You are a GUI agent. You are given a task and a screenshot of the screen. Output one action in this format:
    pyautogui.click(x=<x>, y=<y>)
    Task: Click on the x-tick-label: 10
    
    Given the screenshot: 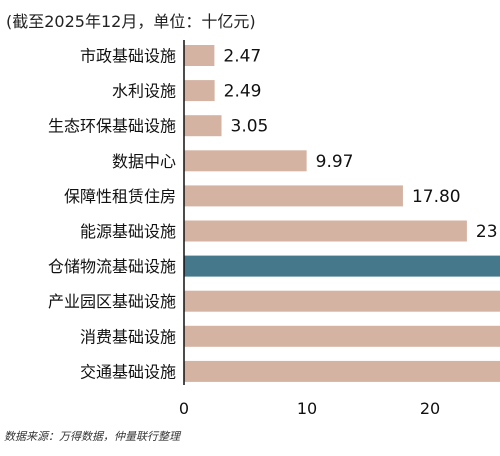 What is the action you would take?
    pyautogui.click(x=307, y=408)
    